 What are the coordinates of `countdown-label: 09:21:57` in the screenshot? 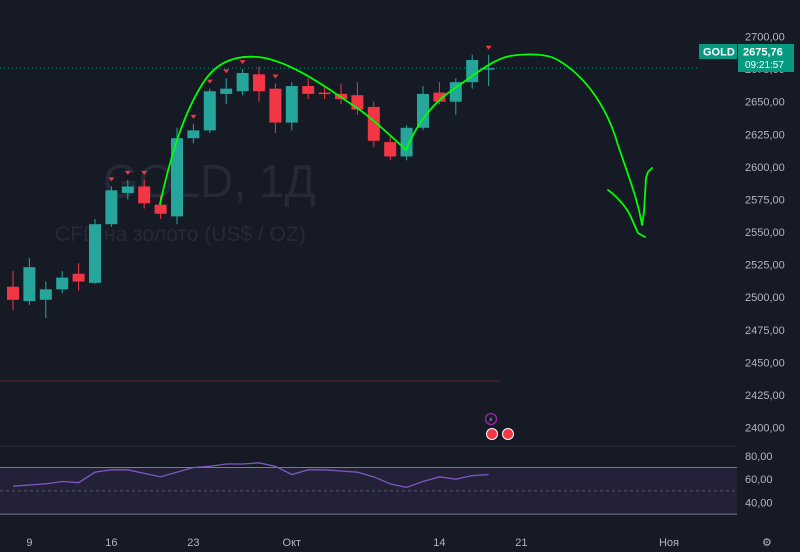 It's located at (764, 65).